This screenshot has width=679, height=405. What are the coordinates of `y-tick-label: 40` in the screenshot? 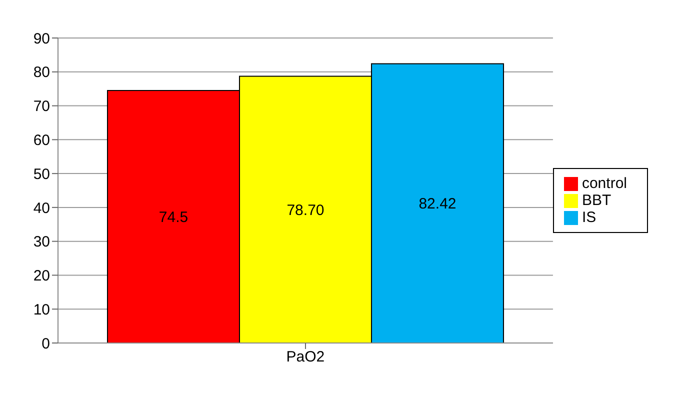 It's located at (41, 208).